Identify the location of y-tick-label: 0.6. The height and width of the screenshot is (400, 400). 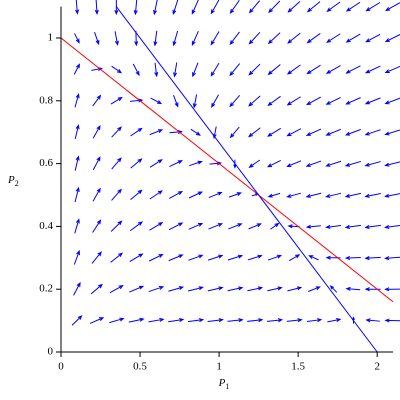
(46, 163).